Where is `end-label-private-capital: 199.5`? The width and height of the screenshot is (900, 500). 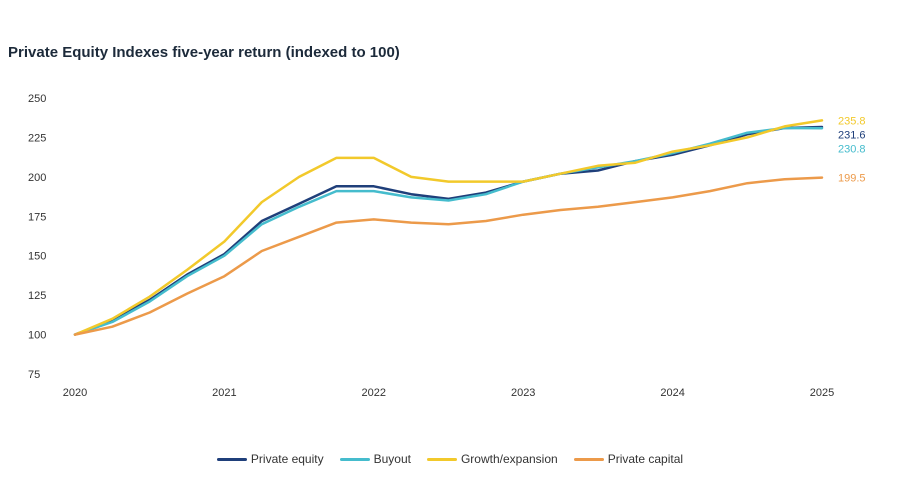 end-label-private-capital: 199.5 is located at coordinates (852, 179).